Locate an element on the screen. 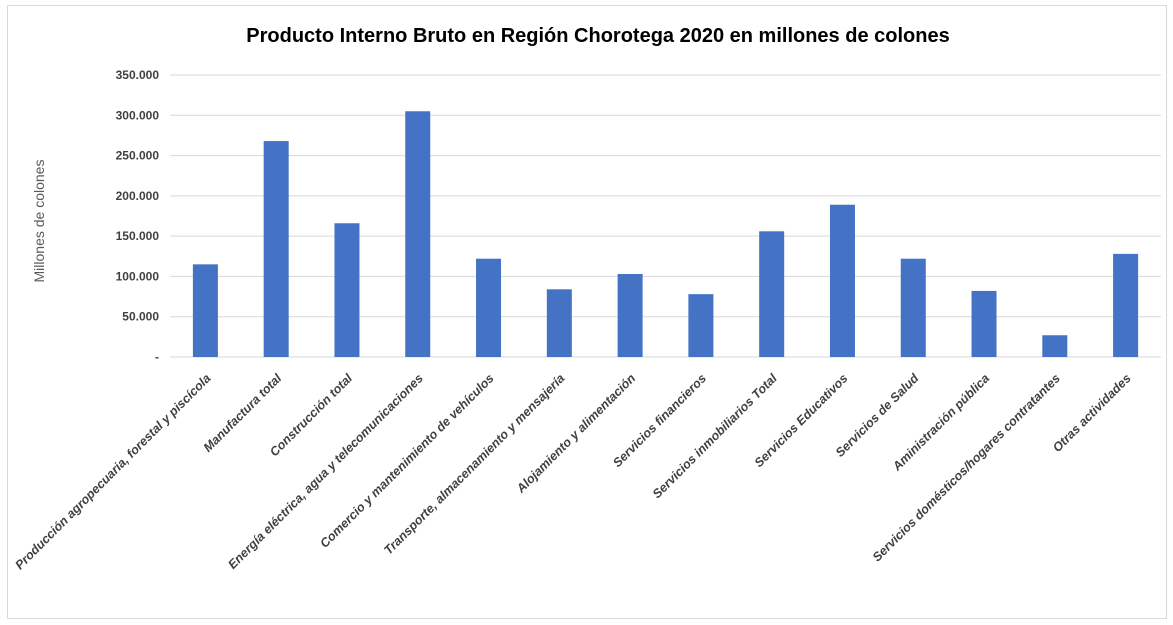  x-tick-label: Servicios inmobiliarios Total is located at coordinates (715, 436).